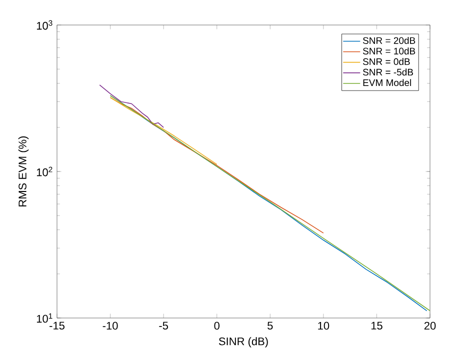 This screenshot has height=355, width=474. What do you see at coordinates (217, 326) in the screenshot?
I see `x-tick-label: 0` at bounding box center [217, 326].